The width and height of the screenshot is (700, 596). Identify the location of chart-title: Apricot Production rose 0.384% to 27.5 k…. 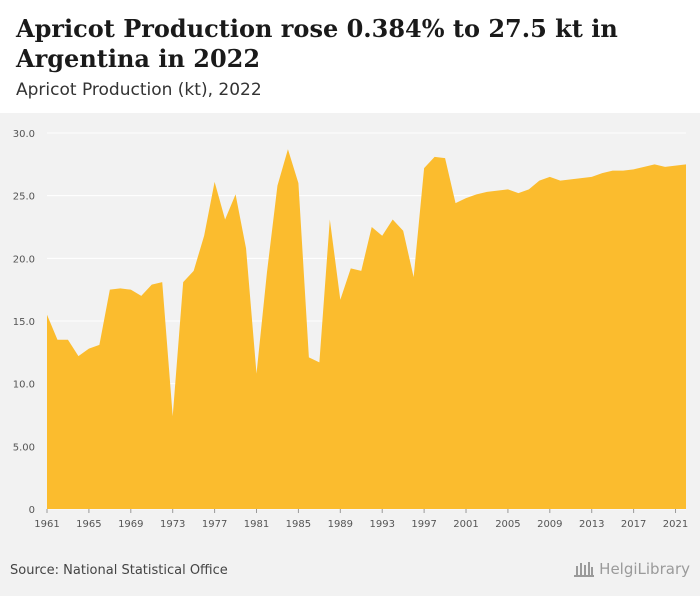
(317, 43).